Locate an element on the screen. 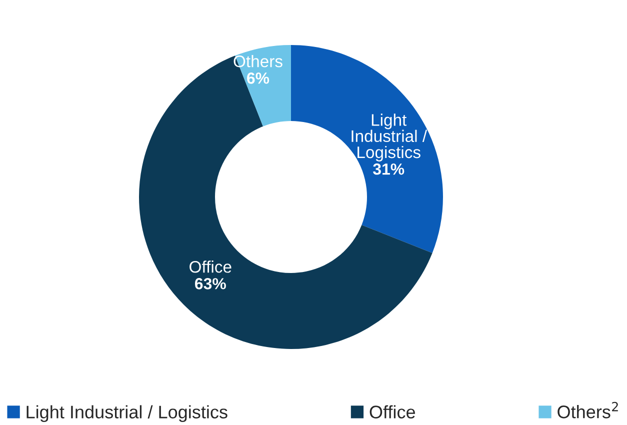  legend-label: Light Industrial / Logistics is located at coordinates (127, 413).